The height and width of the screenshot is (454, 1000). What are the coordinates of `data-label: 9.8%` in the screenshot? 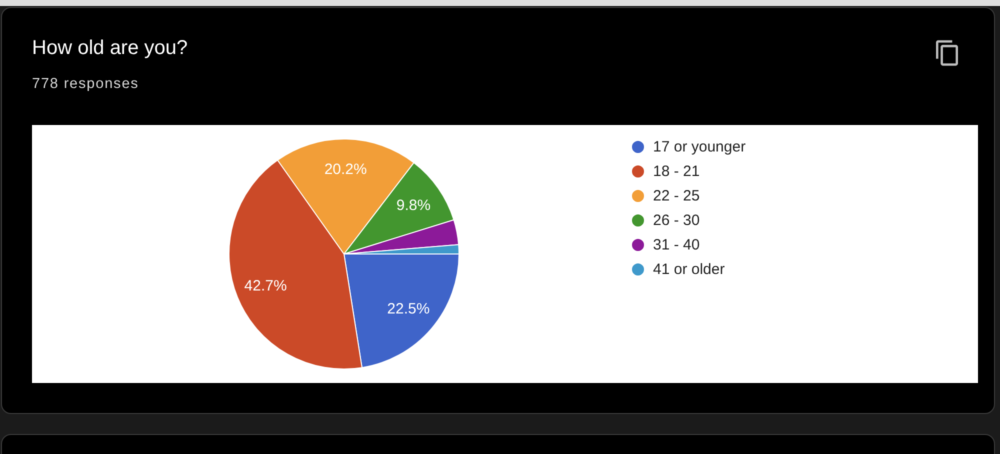 It's located at (413, 205).